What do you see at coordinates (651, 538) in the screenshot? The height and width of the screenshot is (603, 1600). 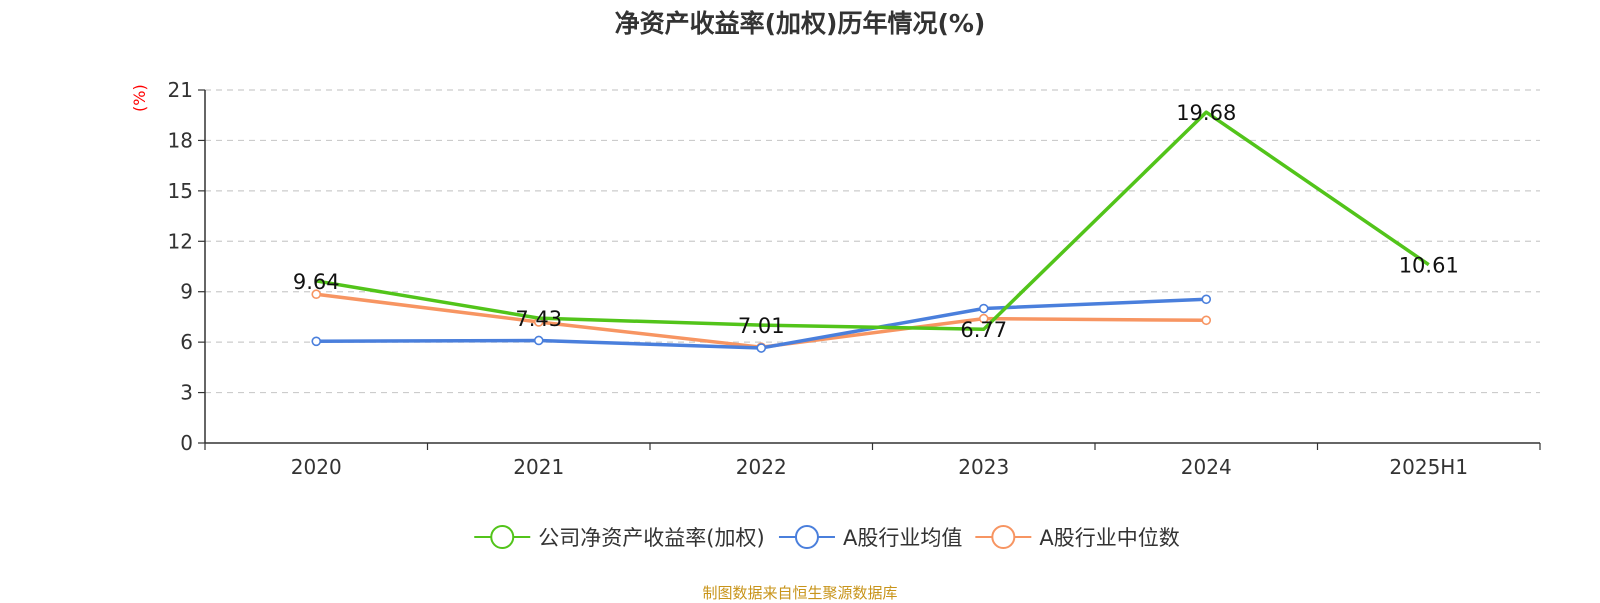 I see `legend-label: 公司净资产收益率(加权)` at bounding box center [651, 538].